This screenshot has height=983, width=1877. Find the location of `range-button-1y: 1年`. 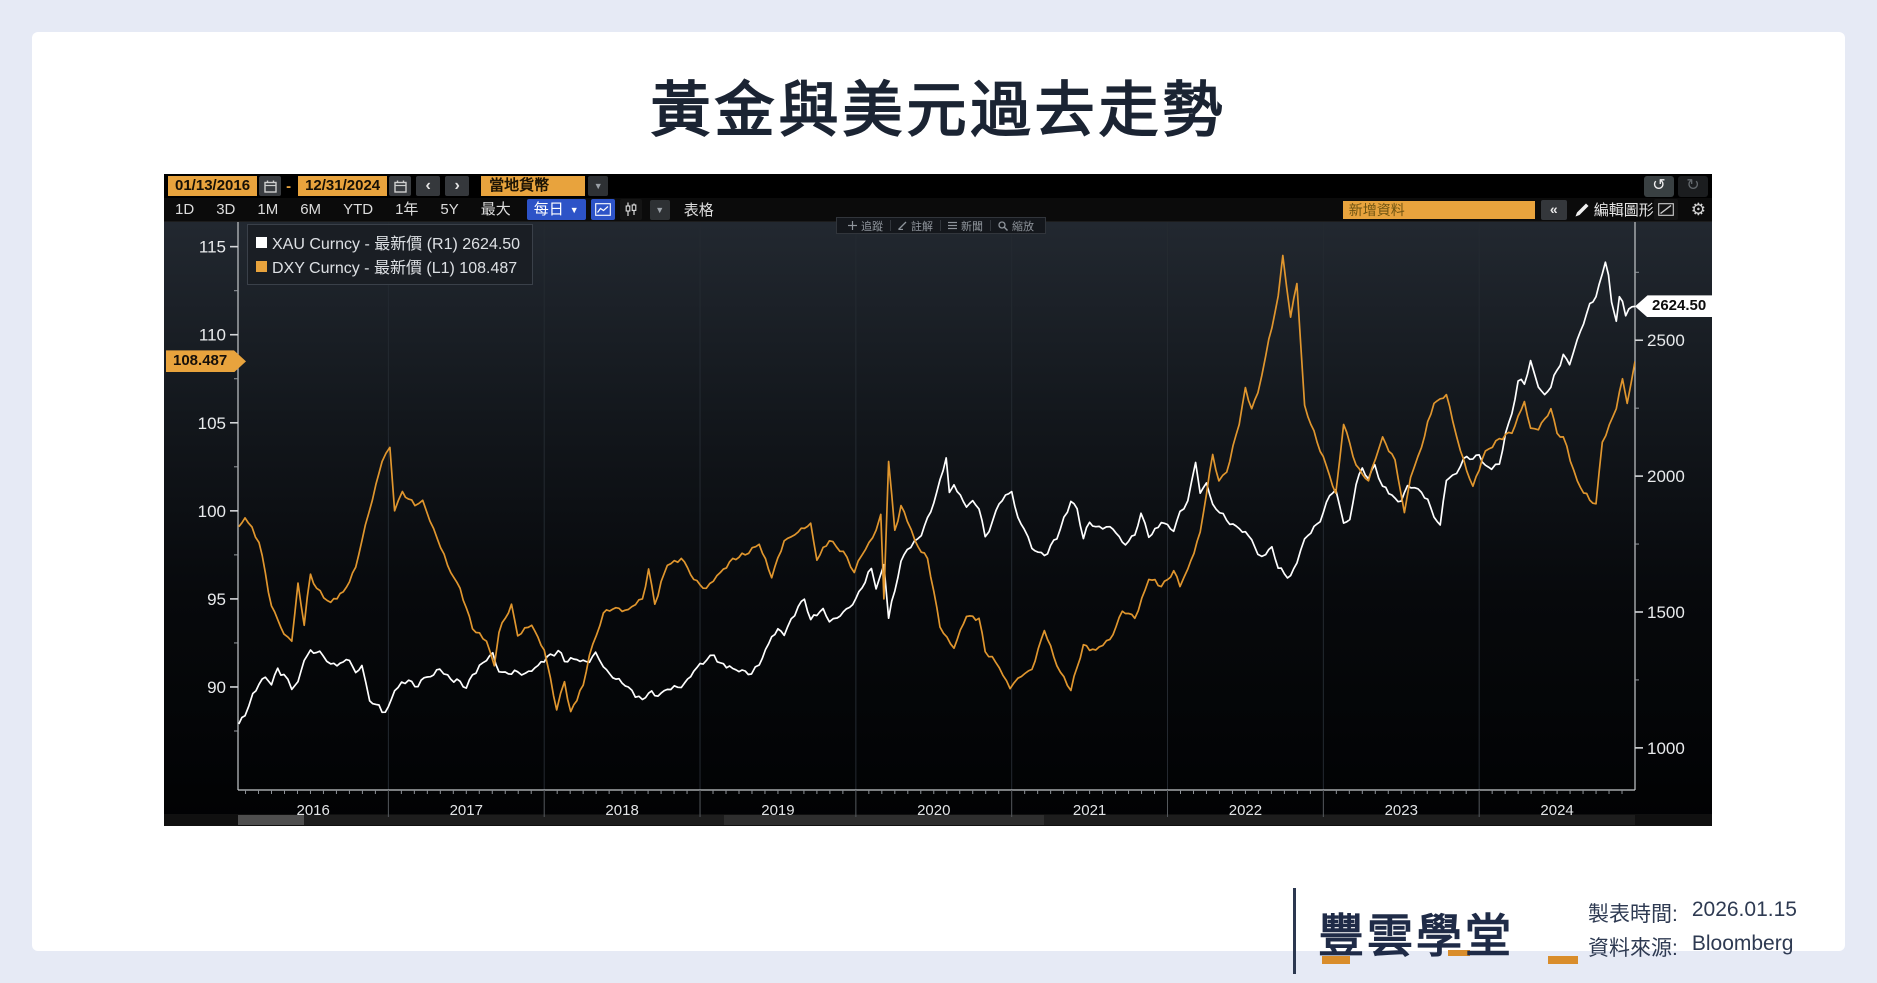

range-button-1y: 1年 is located at coordinates (407, 209).